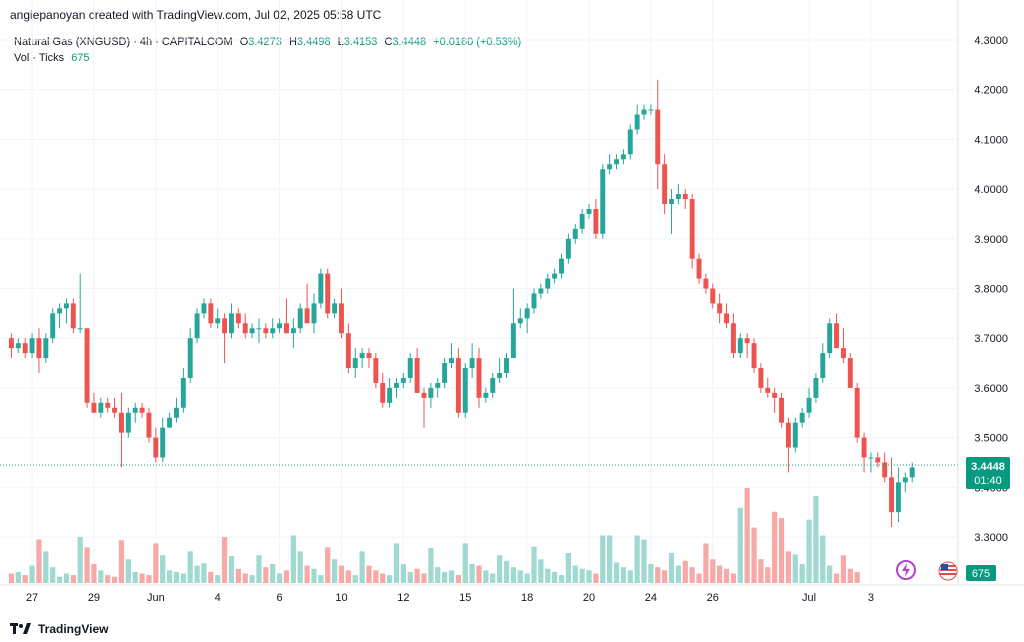 Image resolution: width=1024 pixels, height=642 pixels. What do you see at coordinates (450, 598) in the screenshot?
I see `time-axis: 27 29 Jun 4 6 10 12 15 18 20 24 26 Jul 3` at bounding box center [450, 598].